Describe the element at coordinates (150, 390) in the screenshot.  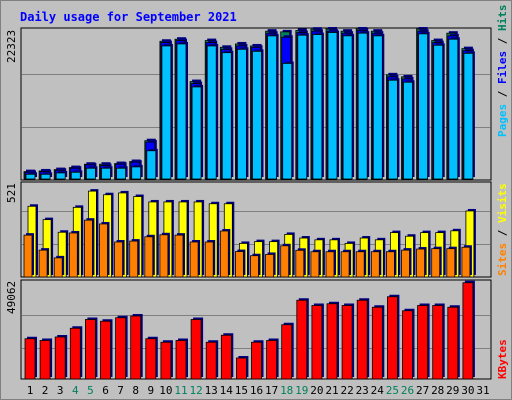
I see `x-tick-label-day-9: 9` at that location.